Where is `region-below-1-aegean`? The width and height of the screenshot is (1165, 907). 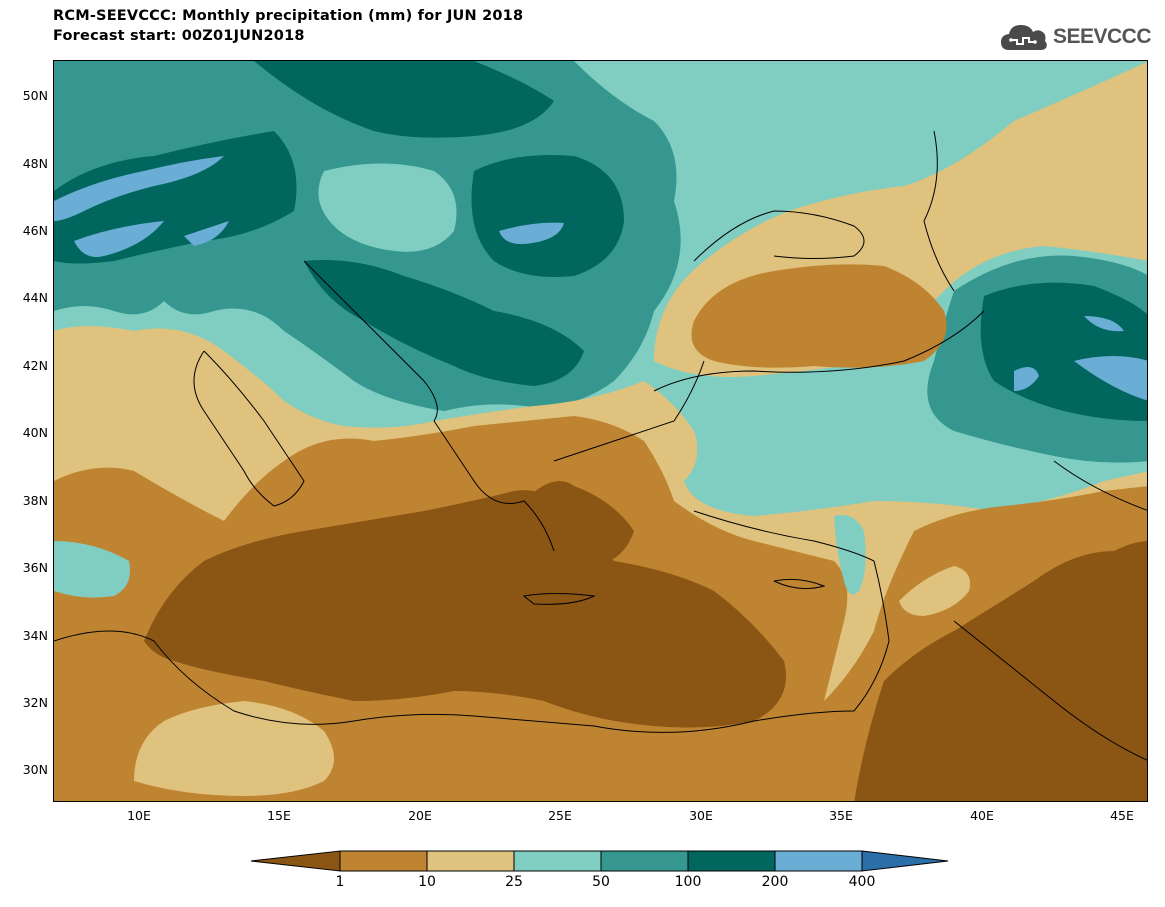
region-below-1-aegean is located at coordinates (578, 523).